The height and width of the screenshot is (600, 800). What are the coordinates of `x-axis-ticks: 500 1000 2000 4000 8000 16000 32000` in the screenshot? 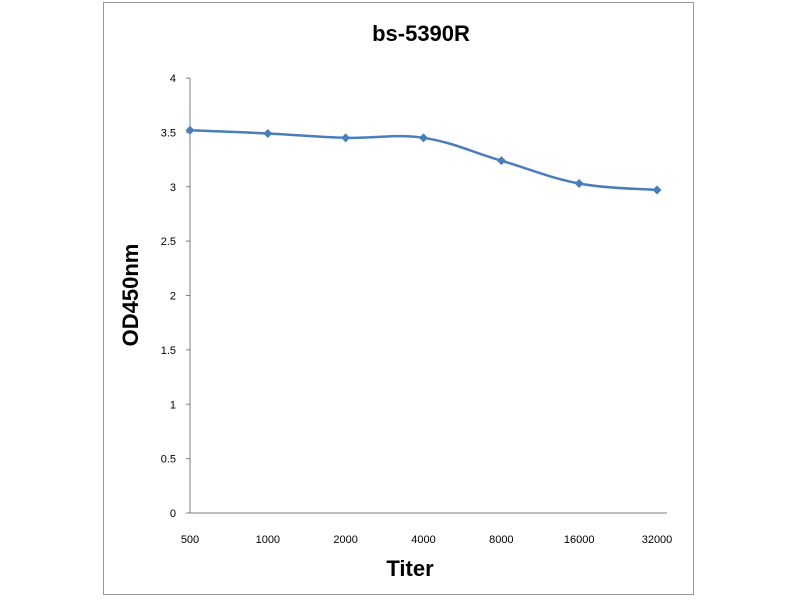 It's located at (426, 540).